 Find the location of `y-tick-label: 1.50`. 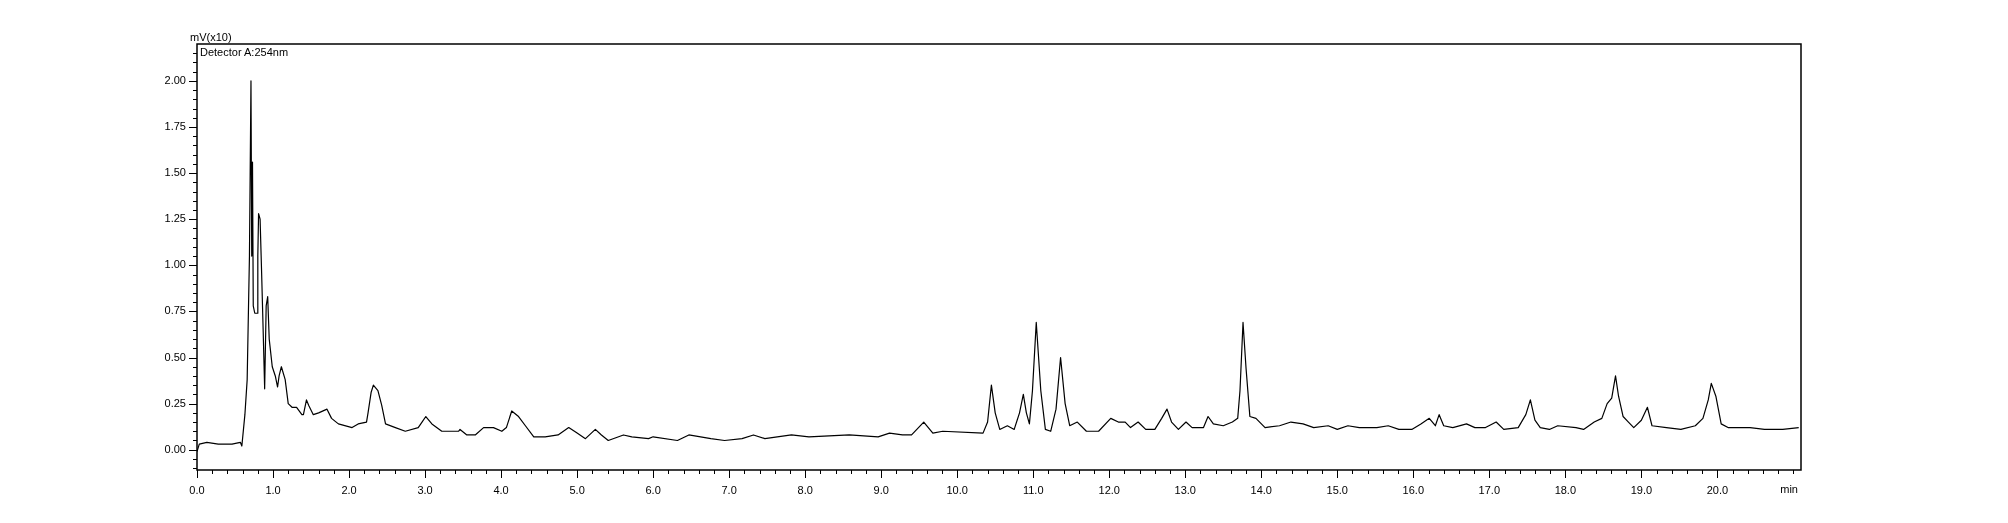

y-tick-label: 1.50 is located at coordinates (175, 172).